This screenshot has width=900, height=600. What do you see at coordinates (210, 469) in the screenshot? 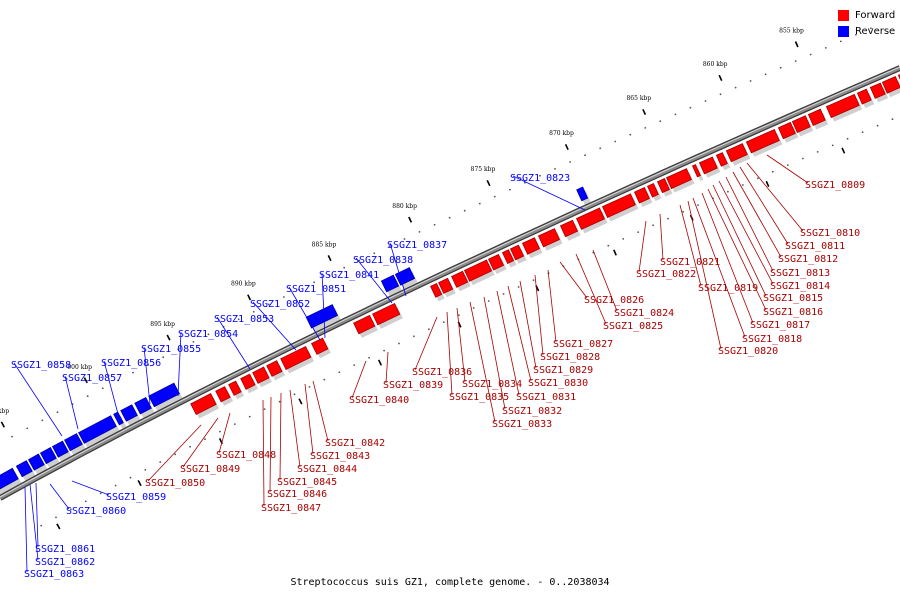
I see `gene-label: SSGZ1_0849` at bounding box center [210, 469].